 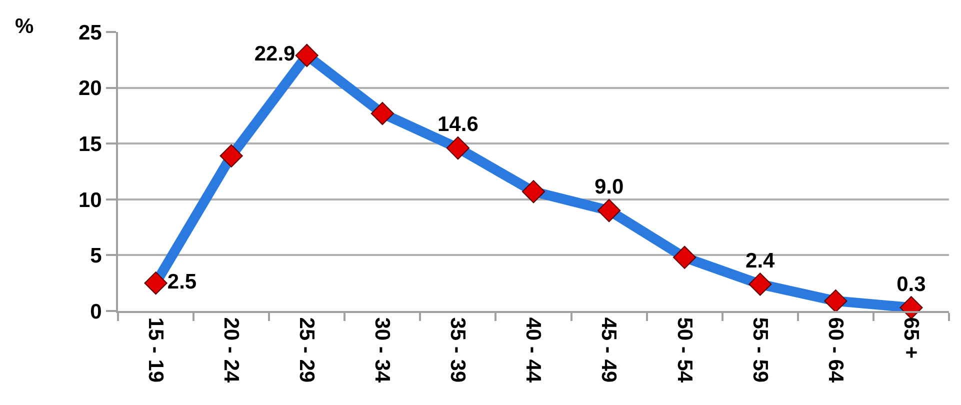 What do you see at coordinates (24, 26) in the screenshot?
I see `y-axis-title: %` at bounding box center [24, 26].